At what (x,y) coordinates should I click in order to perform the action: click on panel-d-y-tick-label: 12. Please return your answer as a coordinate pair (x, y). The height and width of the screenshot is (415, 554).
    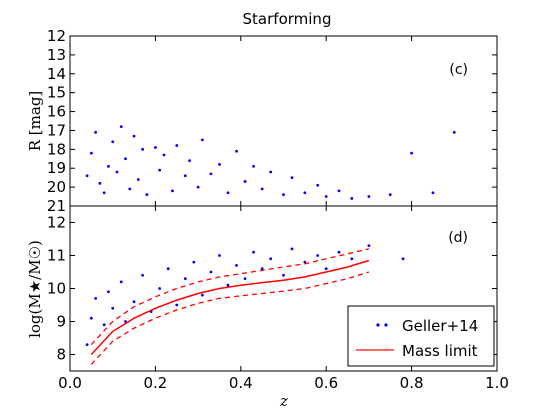
    Looking at the image, I should click on (56, 223).